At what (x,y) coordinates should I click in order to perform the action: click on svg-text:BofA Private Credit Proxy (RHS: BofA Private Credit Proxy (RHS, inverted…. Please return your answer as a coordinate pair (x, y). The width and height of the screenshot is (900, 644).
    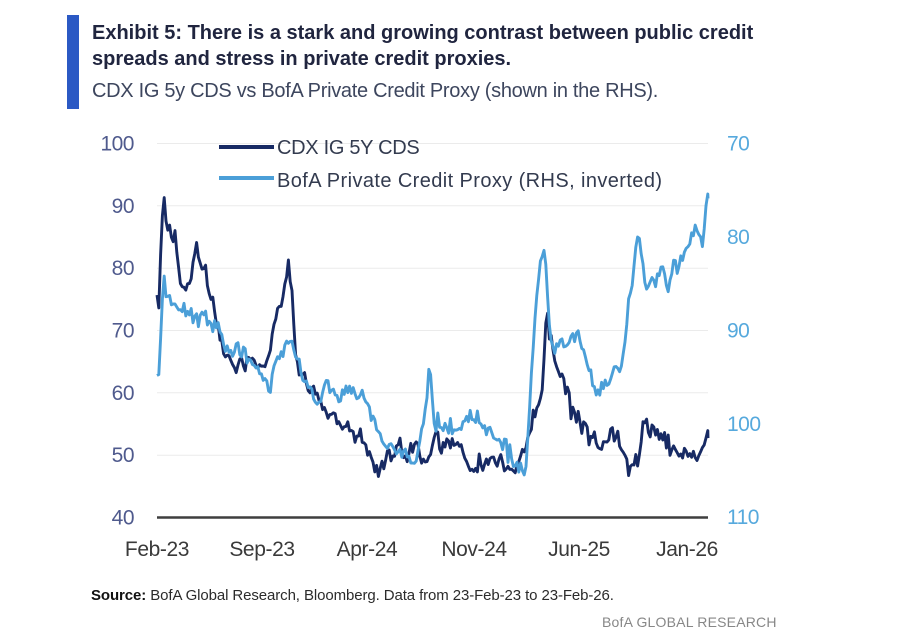
    Looking at the image, I should click on (469, 181).